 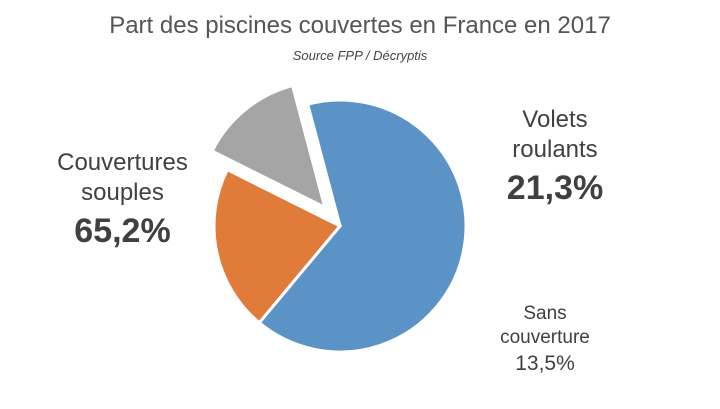 I want to click on slice-value: 65,2%, so click(x=122, y=231).